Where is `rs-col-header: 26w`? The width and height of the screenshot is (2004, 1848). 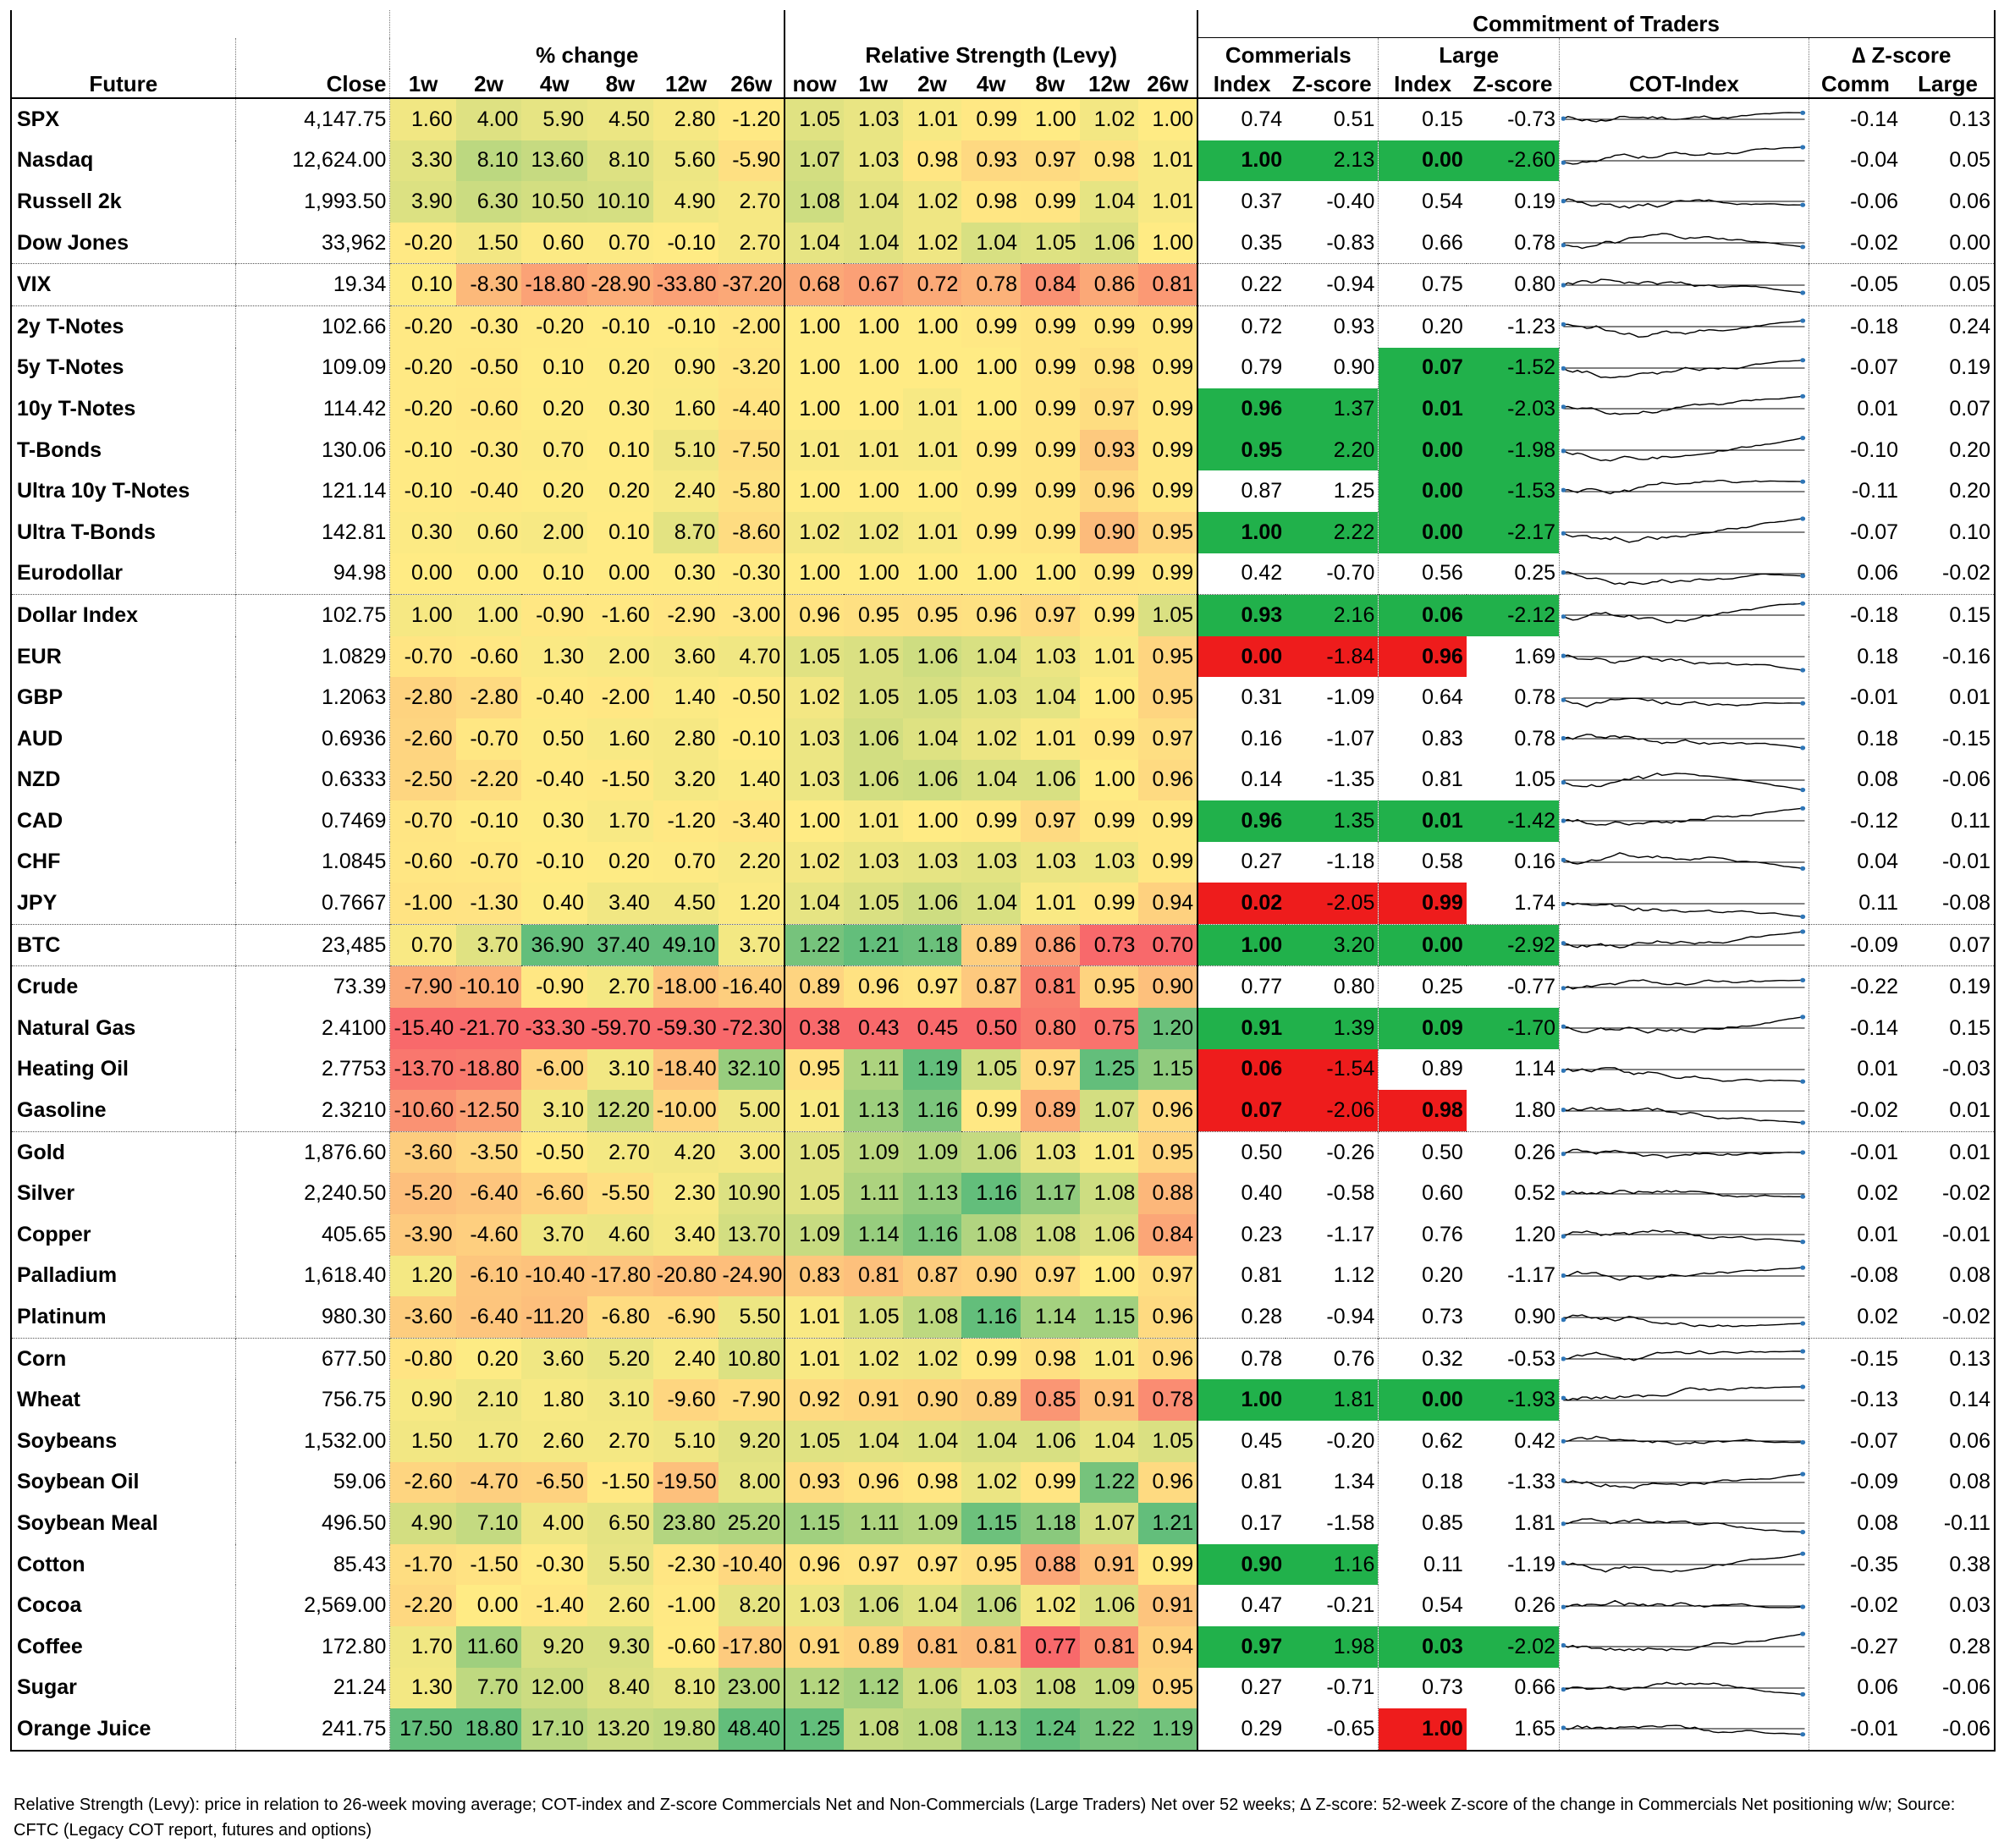
rs-col-header: 26w is located at coordinates (1168, 83).